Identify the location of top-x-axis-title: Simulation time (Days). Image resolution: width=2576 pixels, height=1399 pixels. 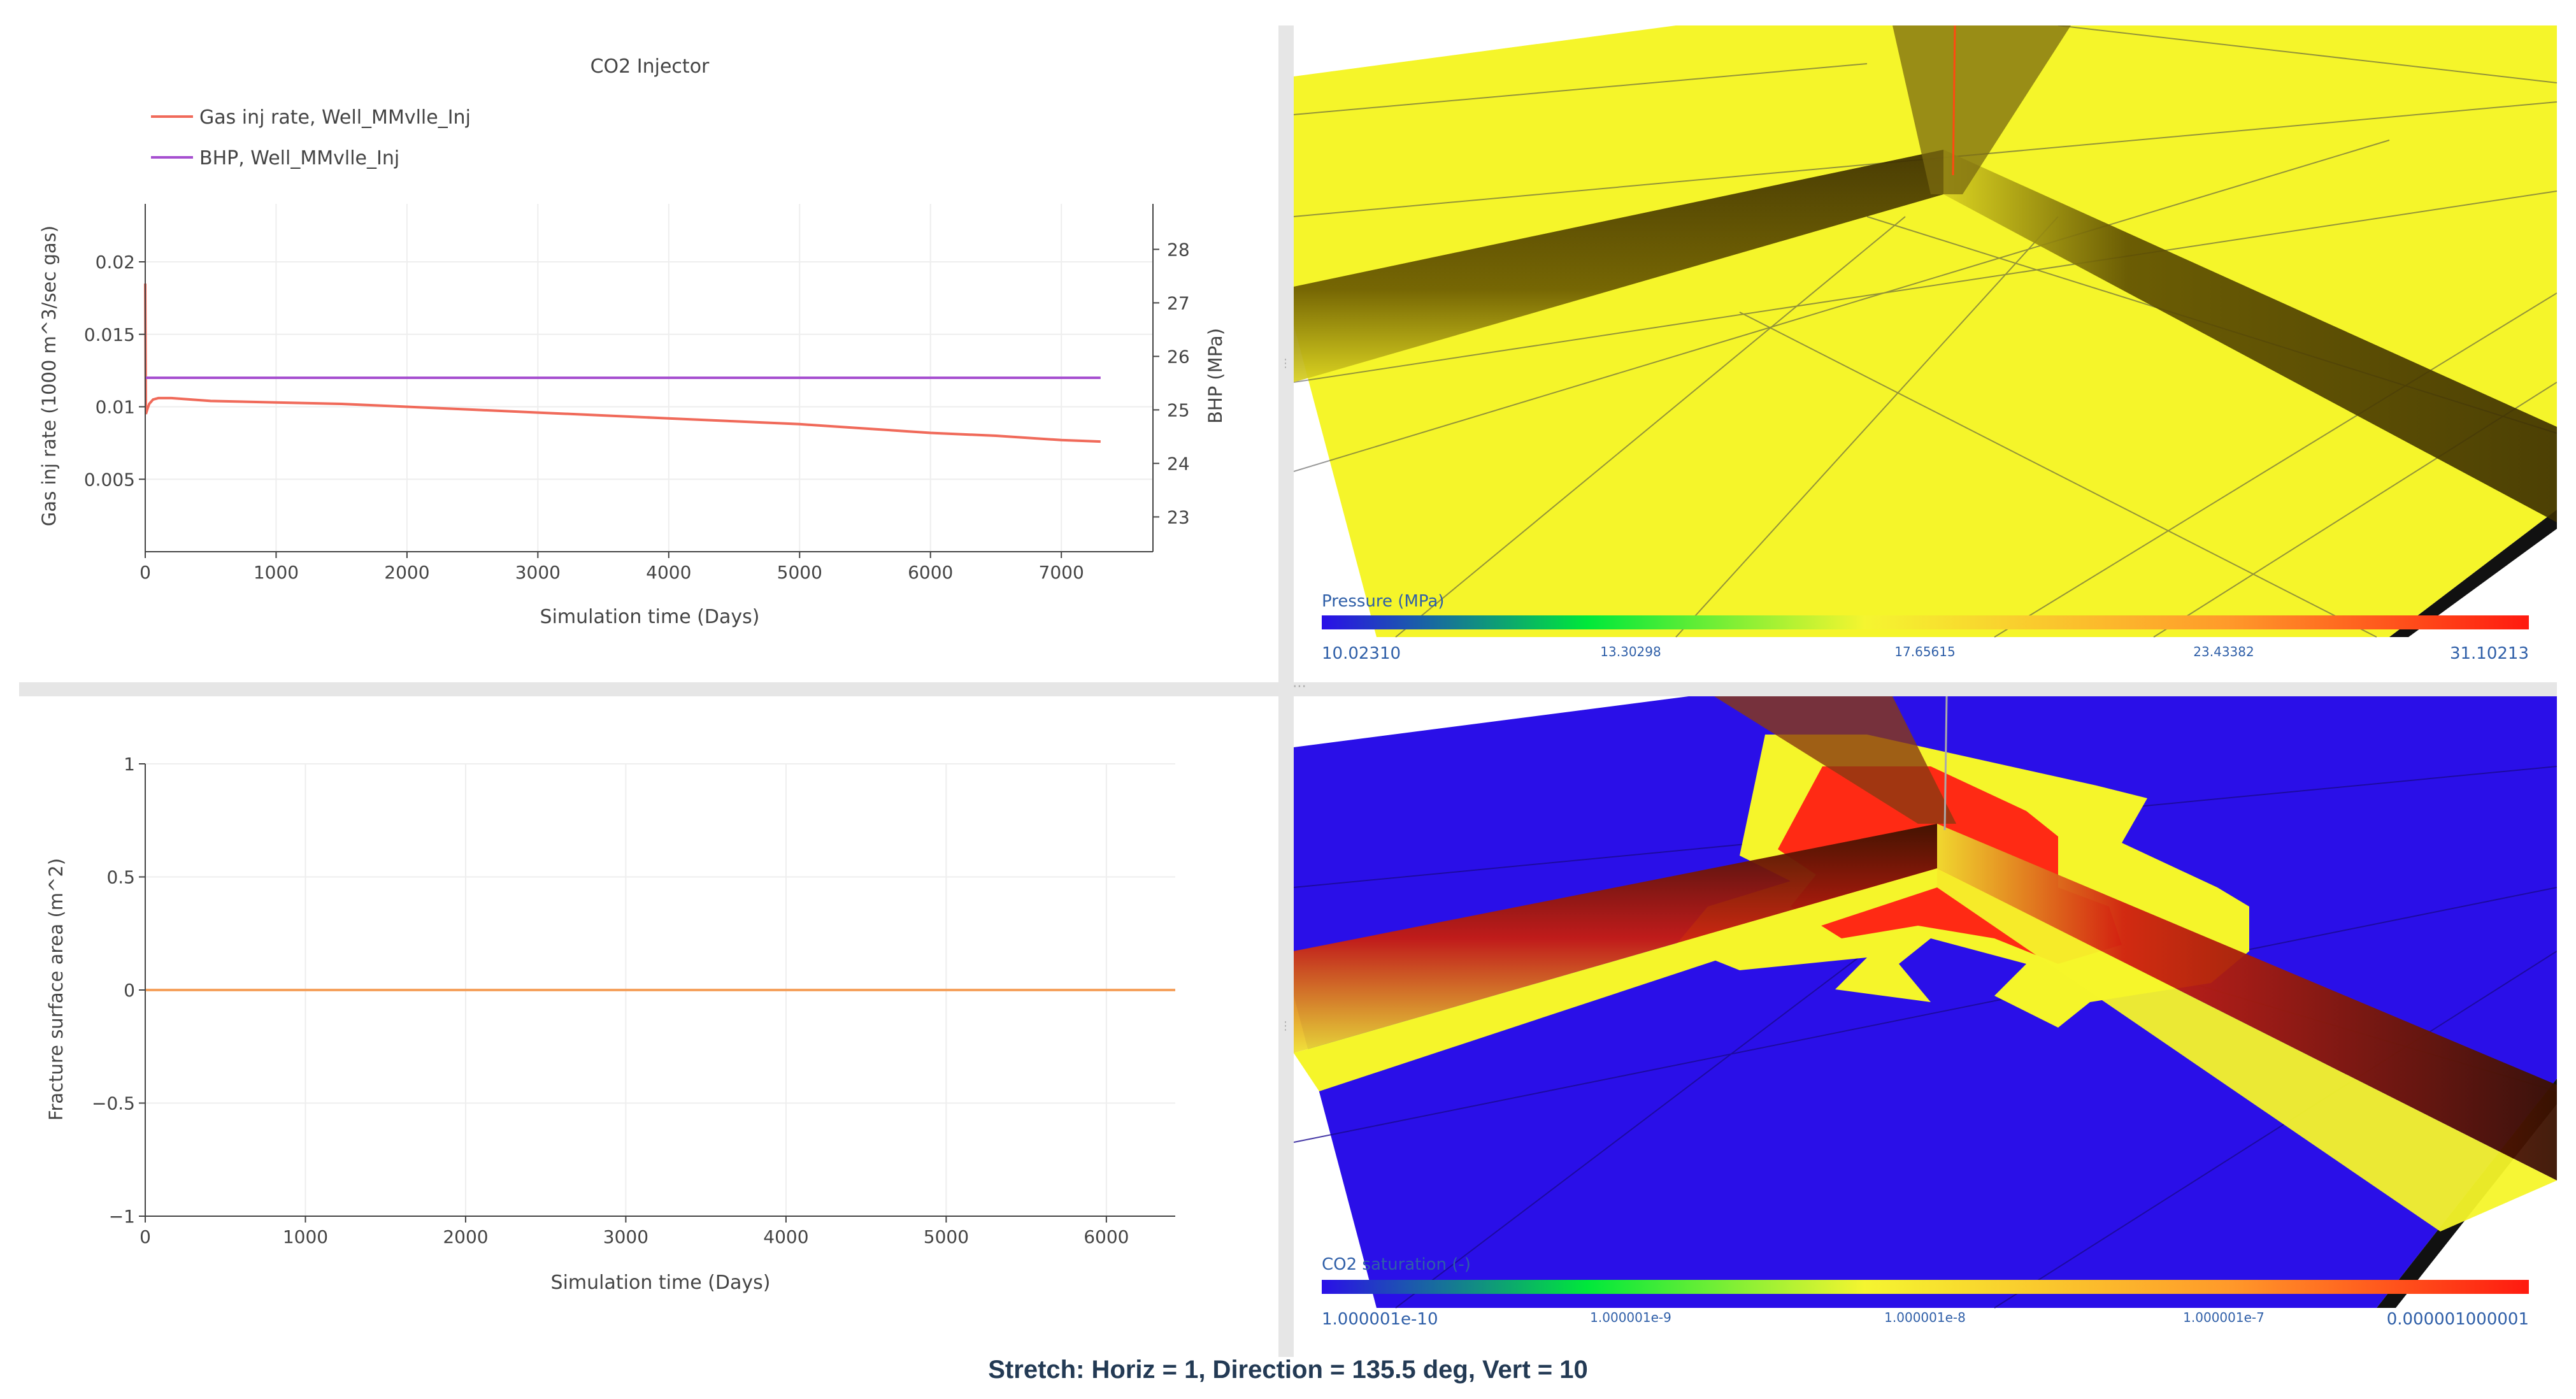
(650, 617).